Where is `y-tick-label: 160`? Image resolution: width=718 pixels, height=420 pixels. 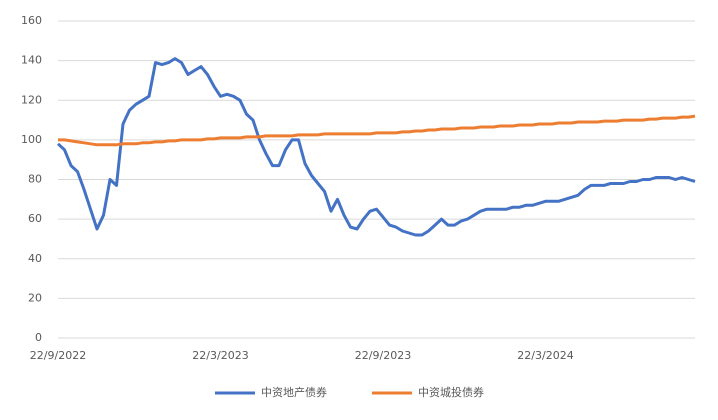 y-tick-label: 160 is located at coordinates (31, 20).